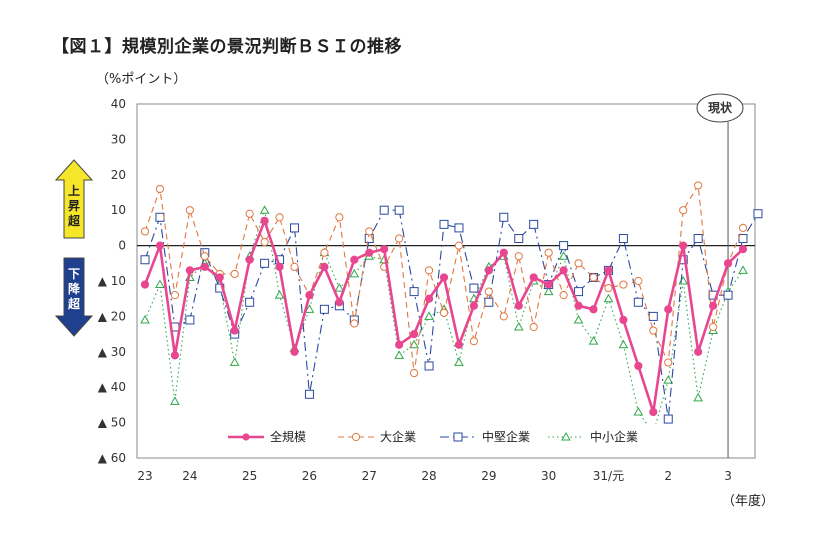 The width and height of the screenshot is (820, 547). What do you see at coordinates (112, 352) in the screenshot?
I see `y-tick-label: ▲ 30` at bounding box center [112, 352].